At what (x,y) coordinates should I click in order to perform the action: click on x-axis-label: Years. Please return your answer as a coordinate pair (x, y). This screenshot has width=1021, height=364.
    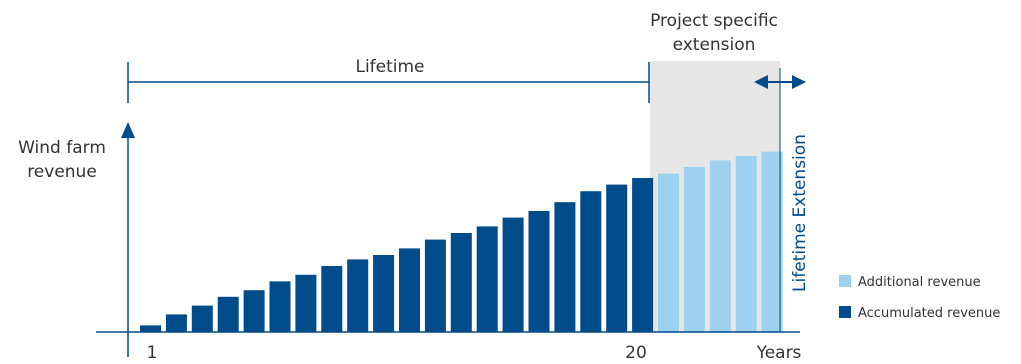
    Looking at the image, I should click on (779, 353).